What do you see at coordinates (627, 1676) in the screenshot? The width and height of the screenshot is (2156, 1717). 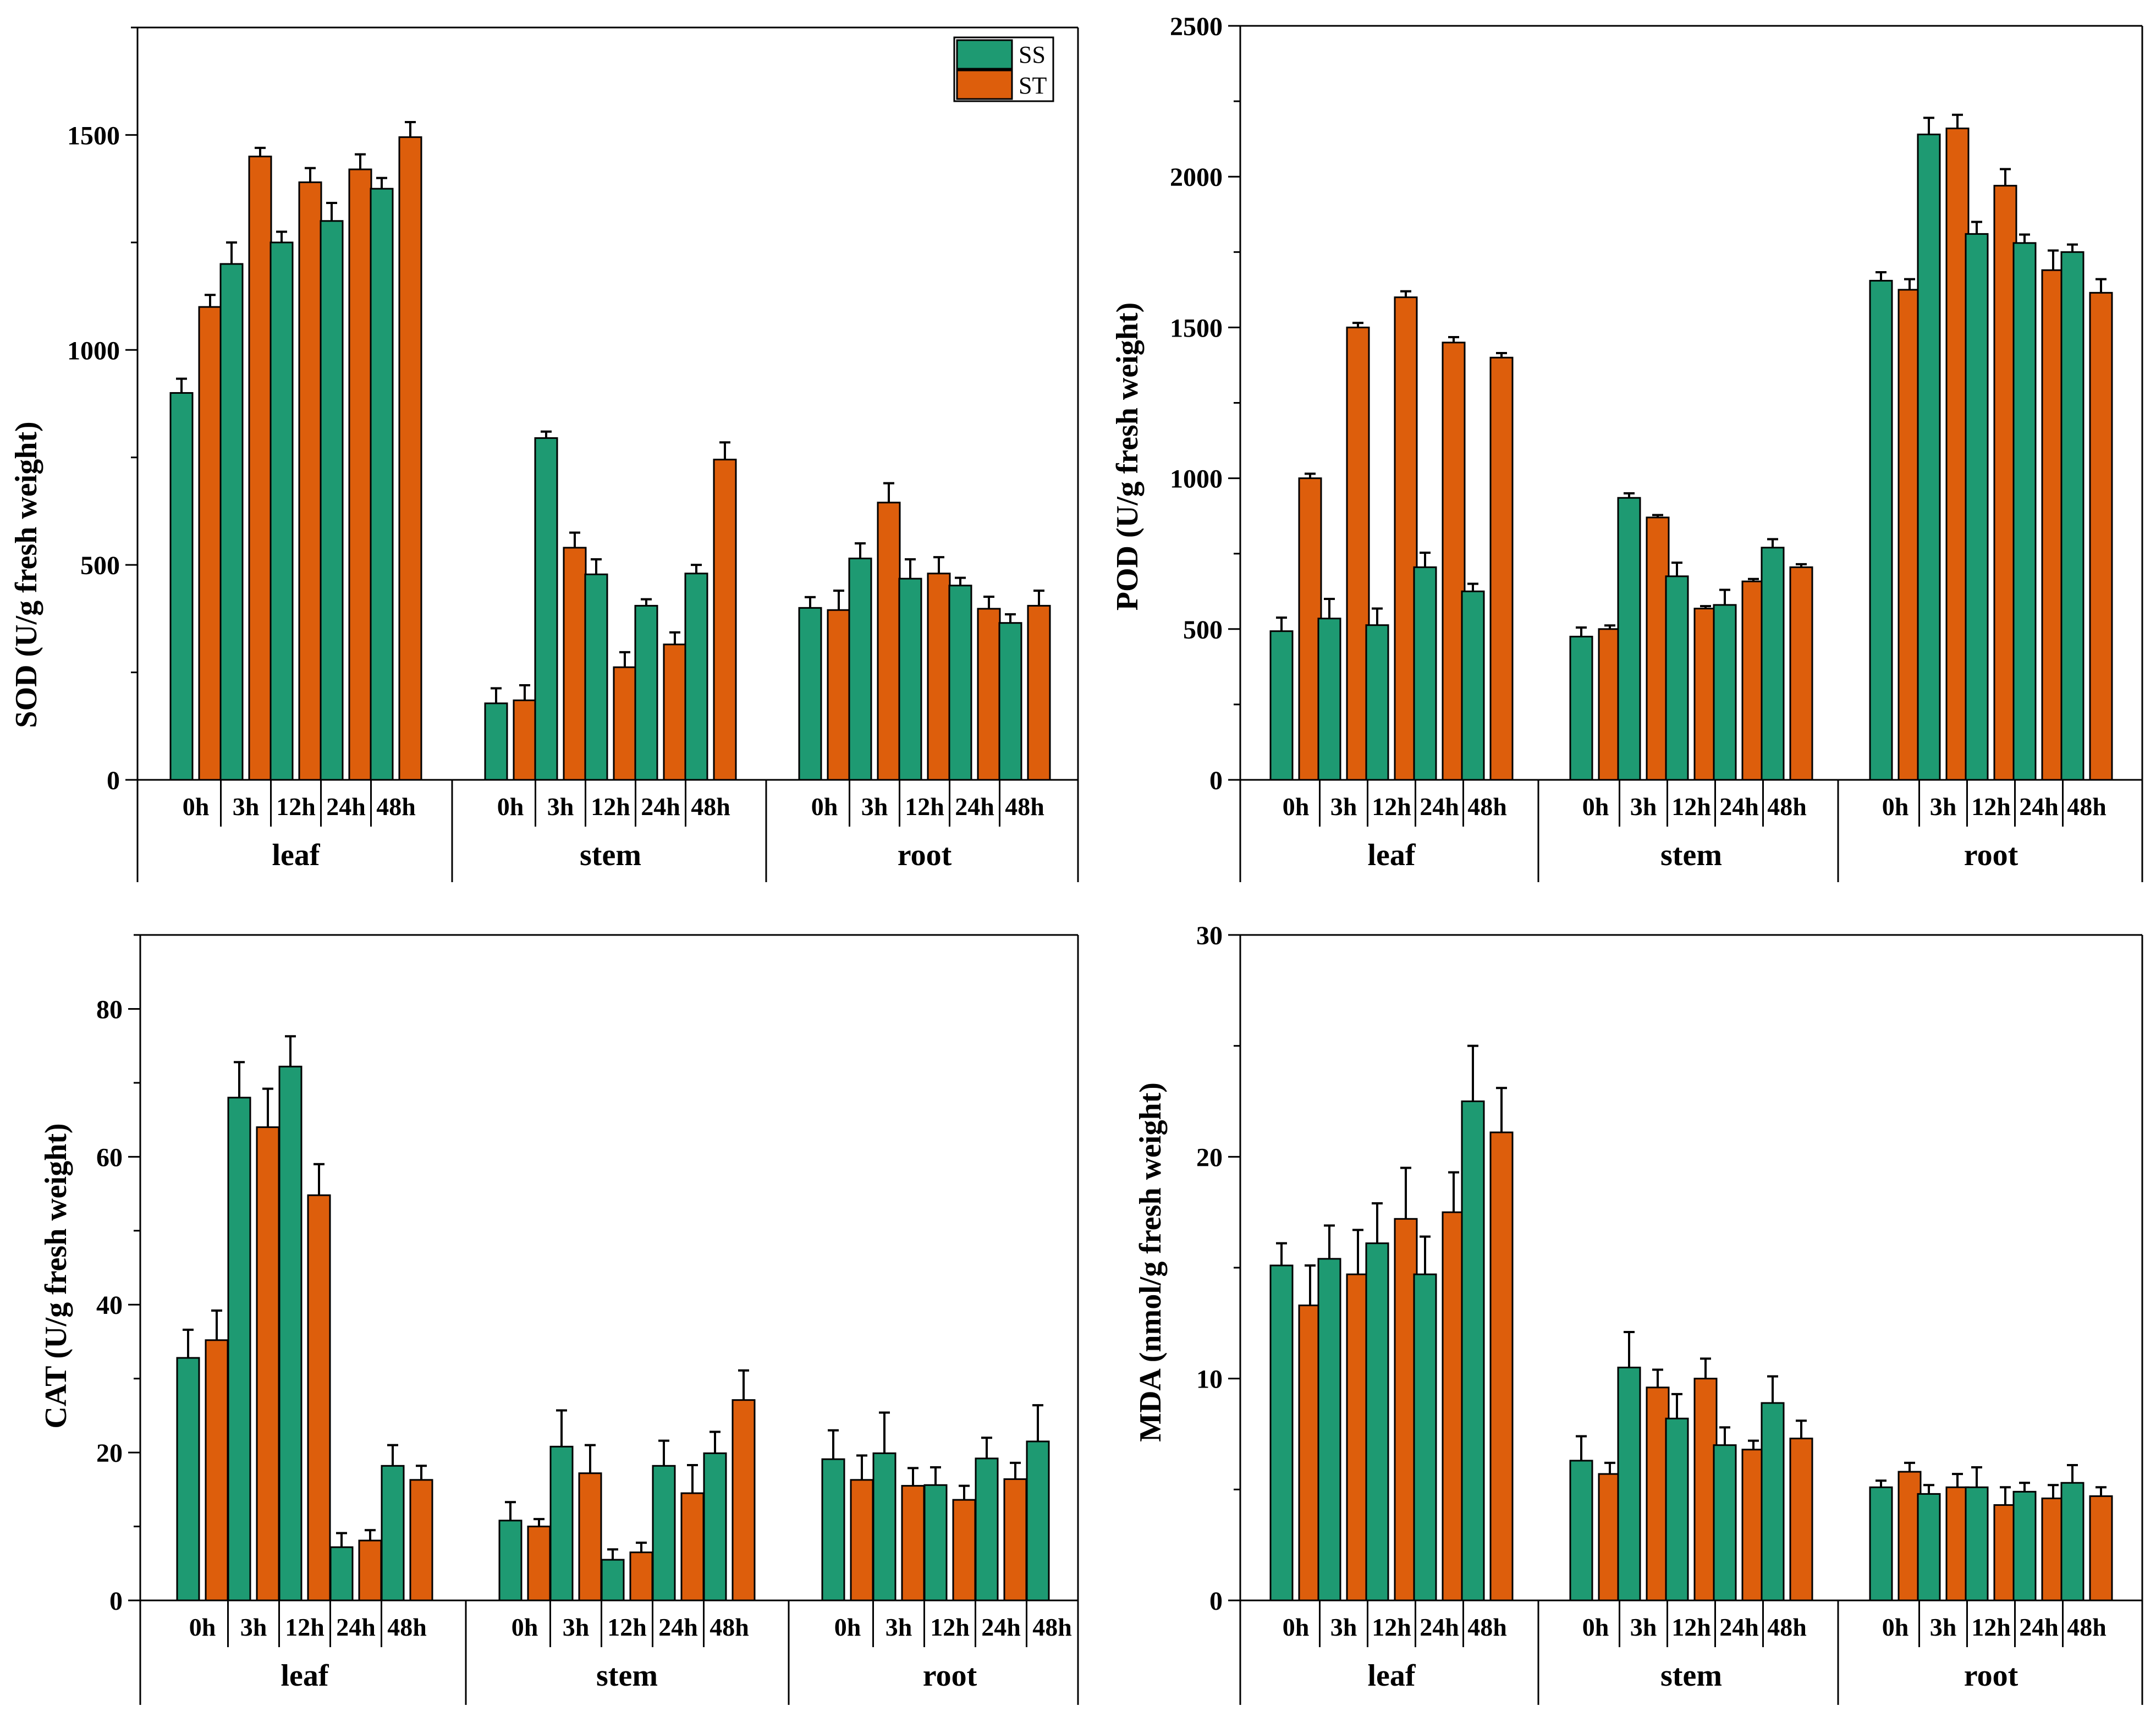 I see `cat-tissue-label-stem: stem` at bounding box center [627, 1676].